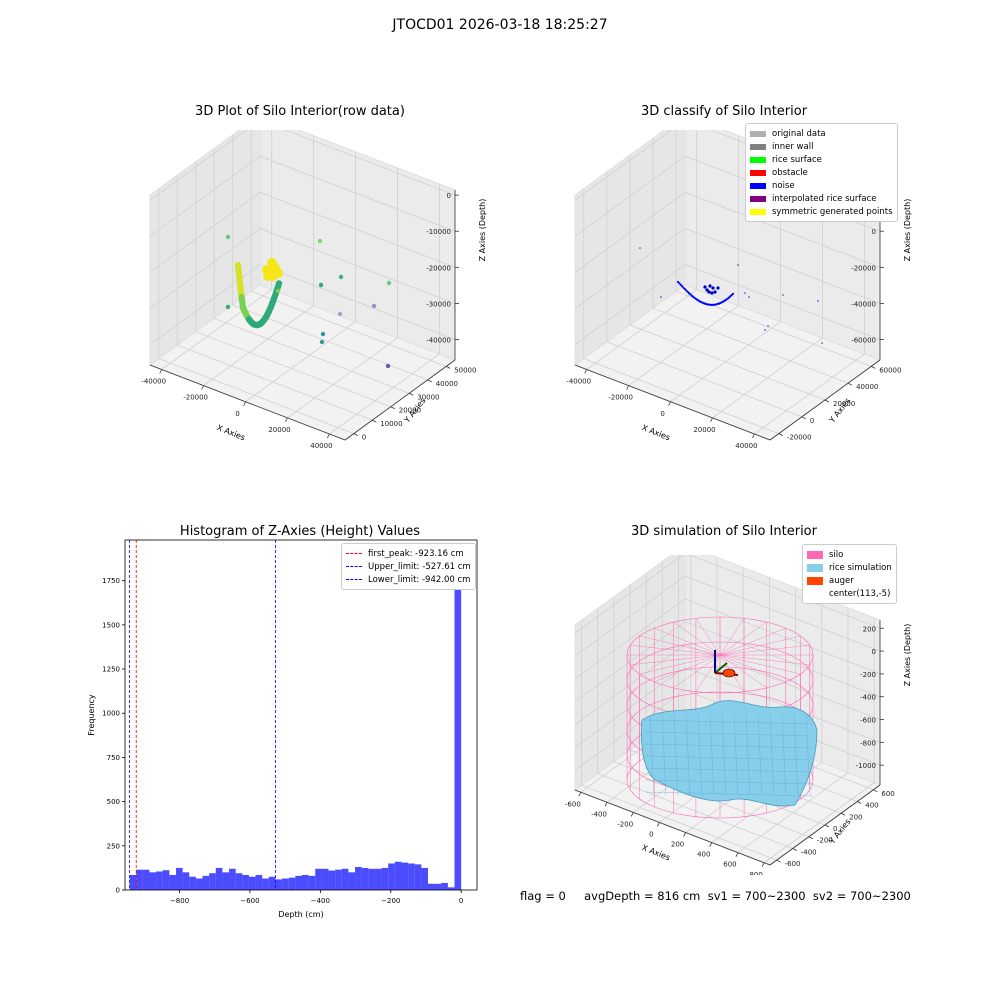 This screenshot has width=1000, height=1000. What do you see at coordinates (821, 185) in the screenshot?
I see `legend-entry: noise` at bounding box center [821, 185].